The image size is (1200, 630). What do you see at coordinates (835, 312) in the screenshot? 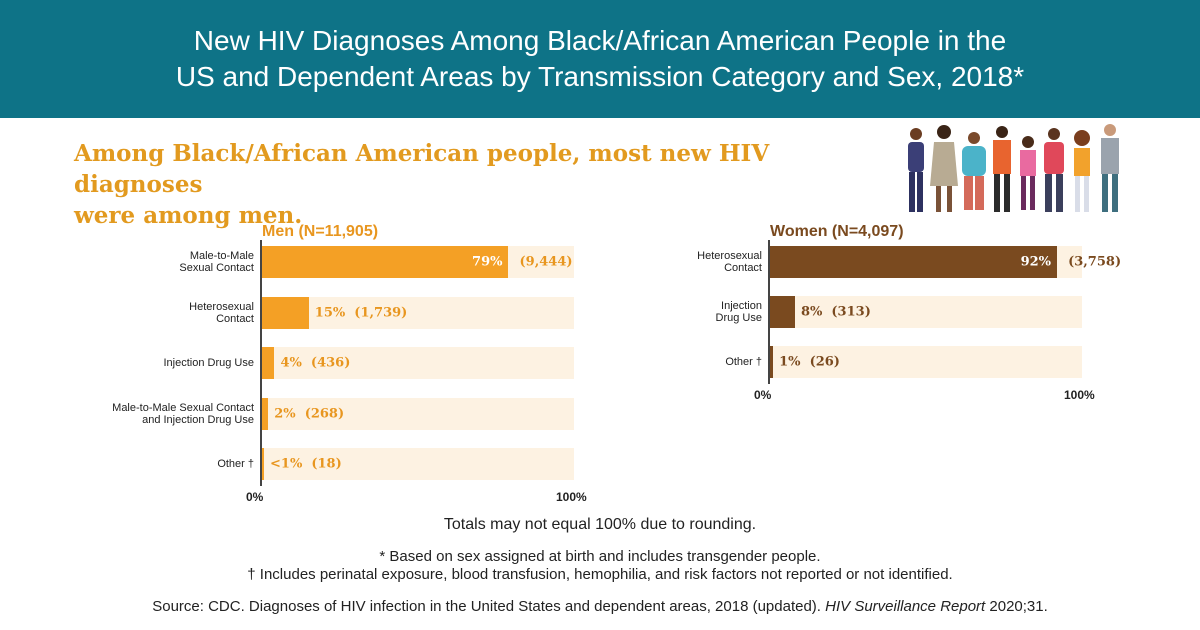
I see `data-label: 8% (313)` at bounding box center [835, 312].